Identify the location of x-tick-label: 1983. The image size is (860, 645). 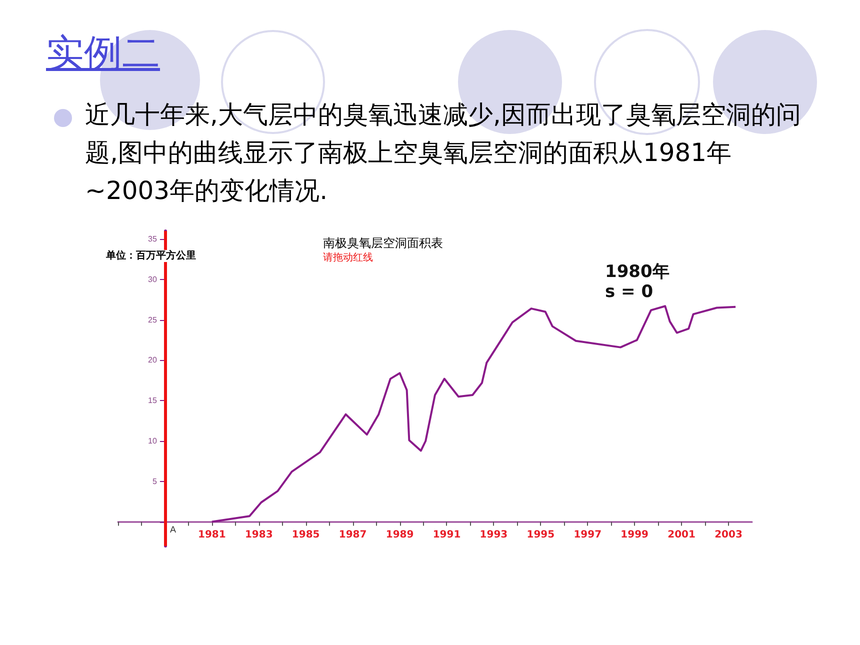
(258, 534).